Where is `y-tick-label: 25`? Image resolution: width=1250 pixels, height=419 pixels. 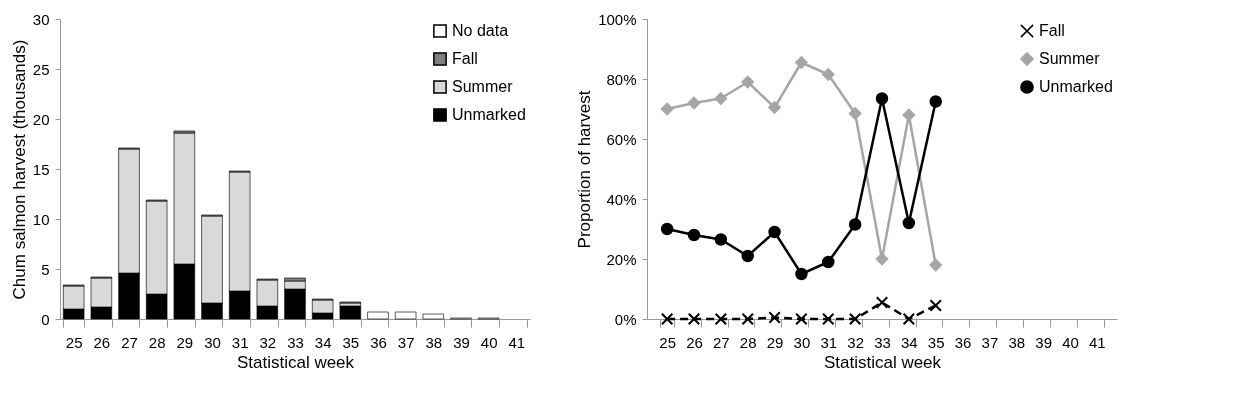
y-tick-label: 25 is located at coordinates (41, 69).